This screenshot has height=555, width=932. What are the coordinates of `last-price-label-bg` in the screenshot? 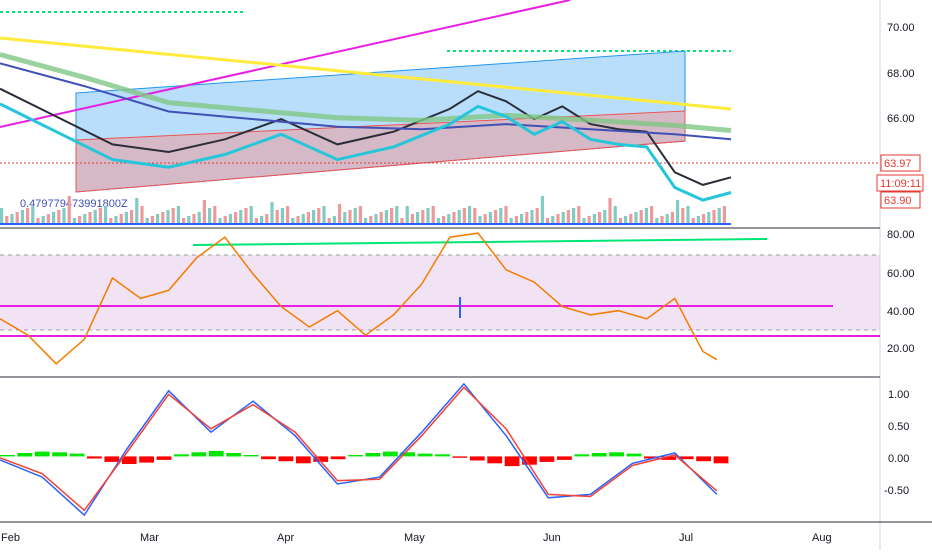 It's located at (900, 163).